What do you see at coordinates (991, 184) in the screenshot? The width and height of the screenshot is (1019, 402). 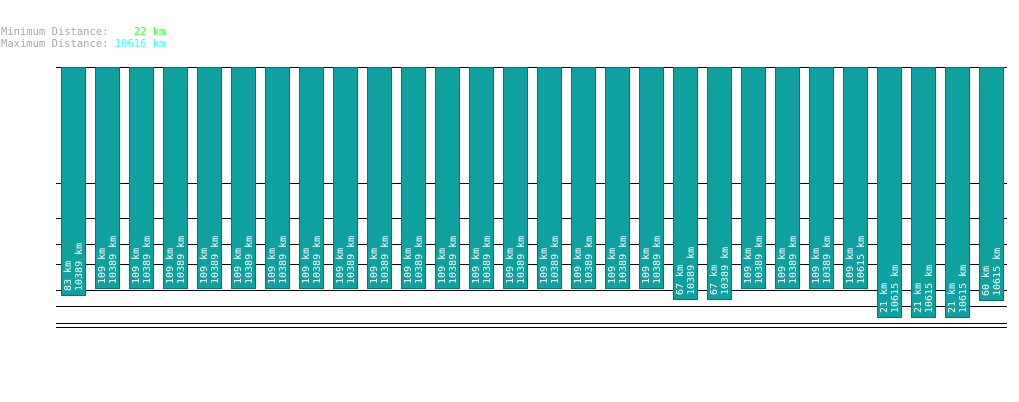 I see `bar-group: 60 km 10615 km` at bounding box center [991, 184].